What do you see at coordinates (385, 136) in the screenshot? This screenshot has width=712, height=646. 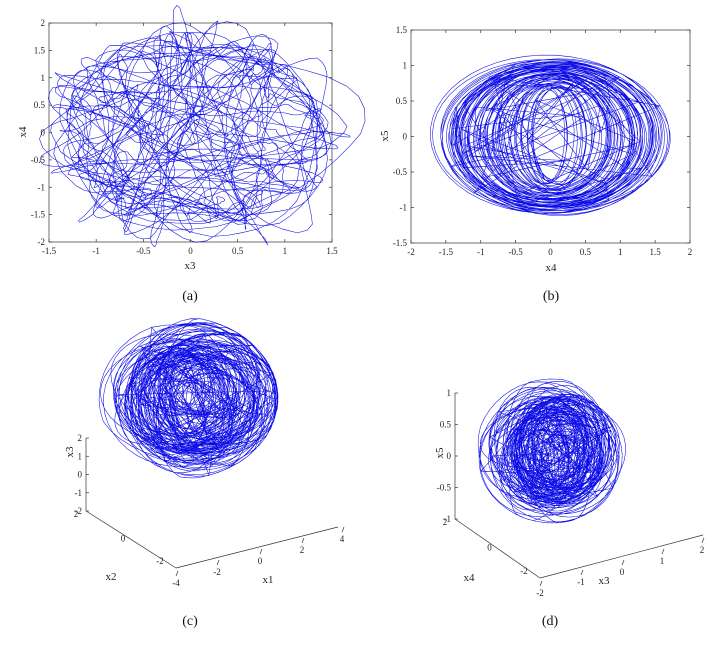 I see `panel-b-ylabel: x5` at bounding box center [385, 136].